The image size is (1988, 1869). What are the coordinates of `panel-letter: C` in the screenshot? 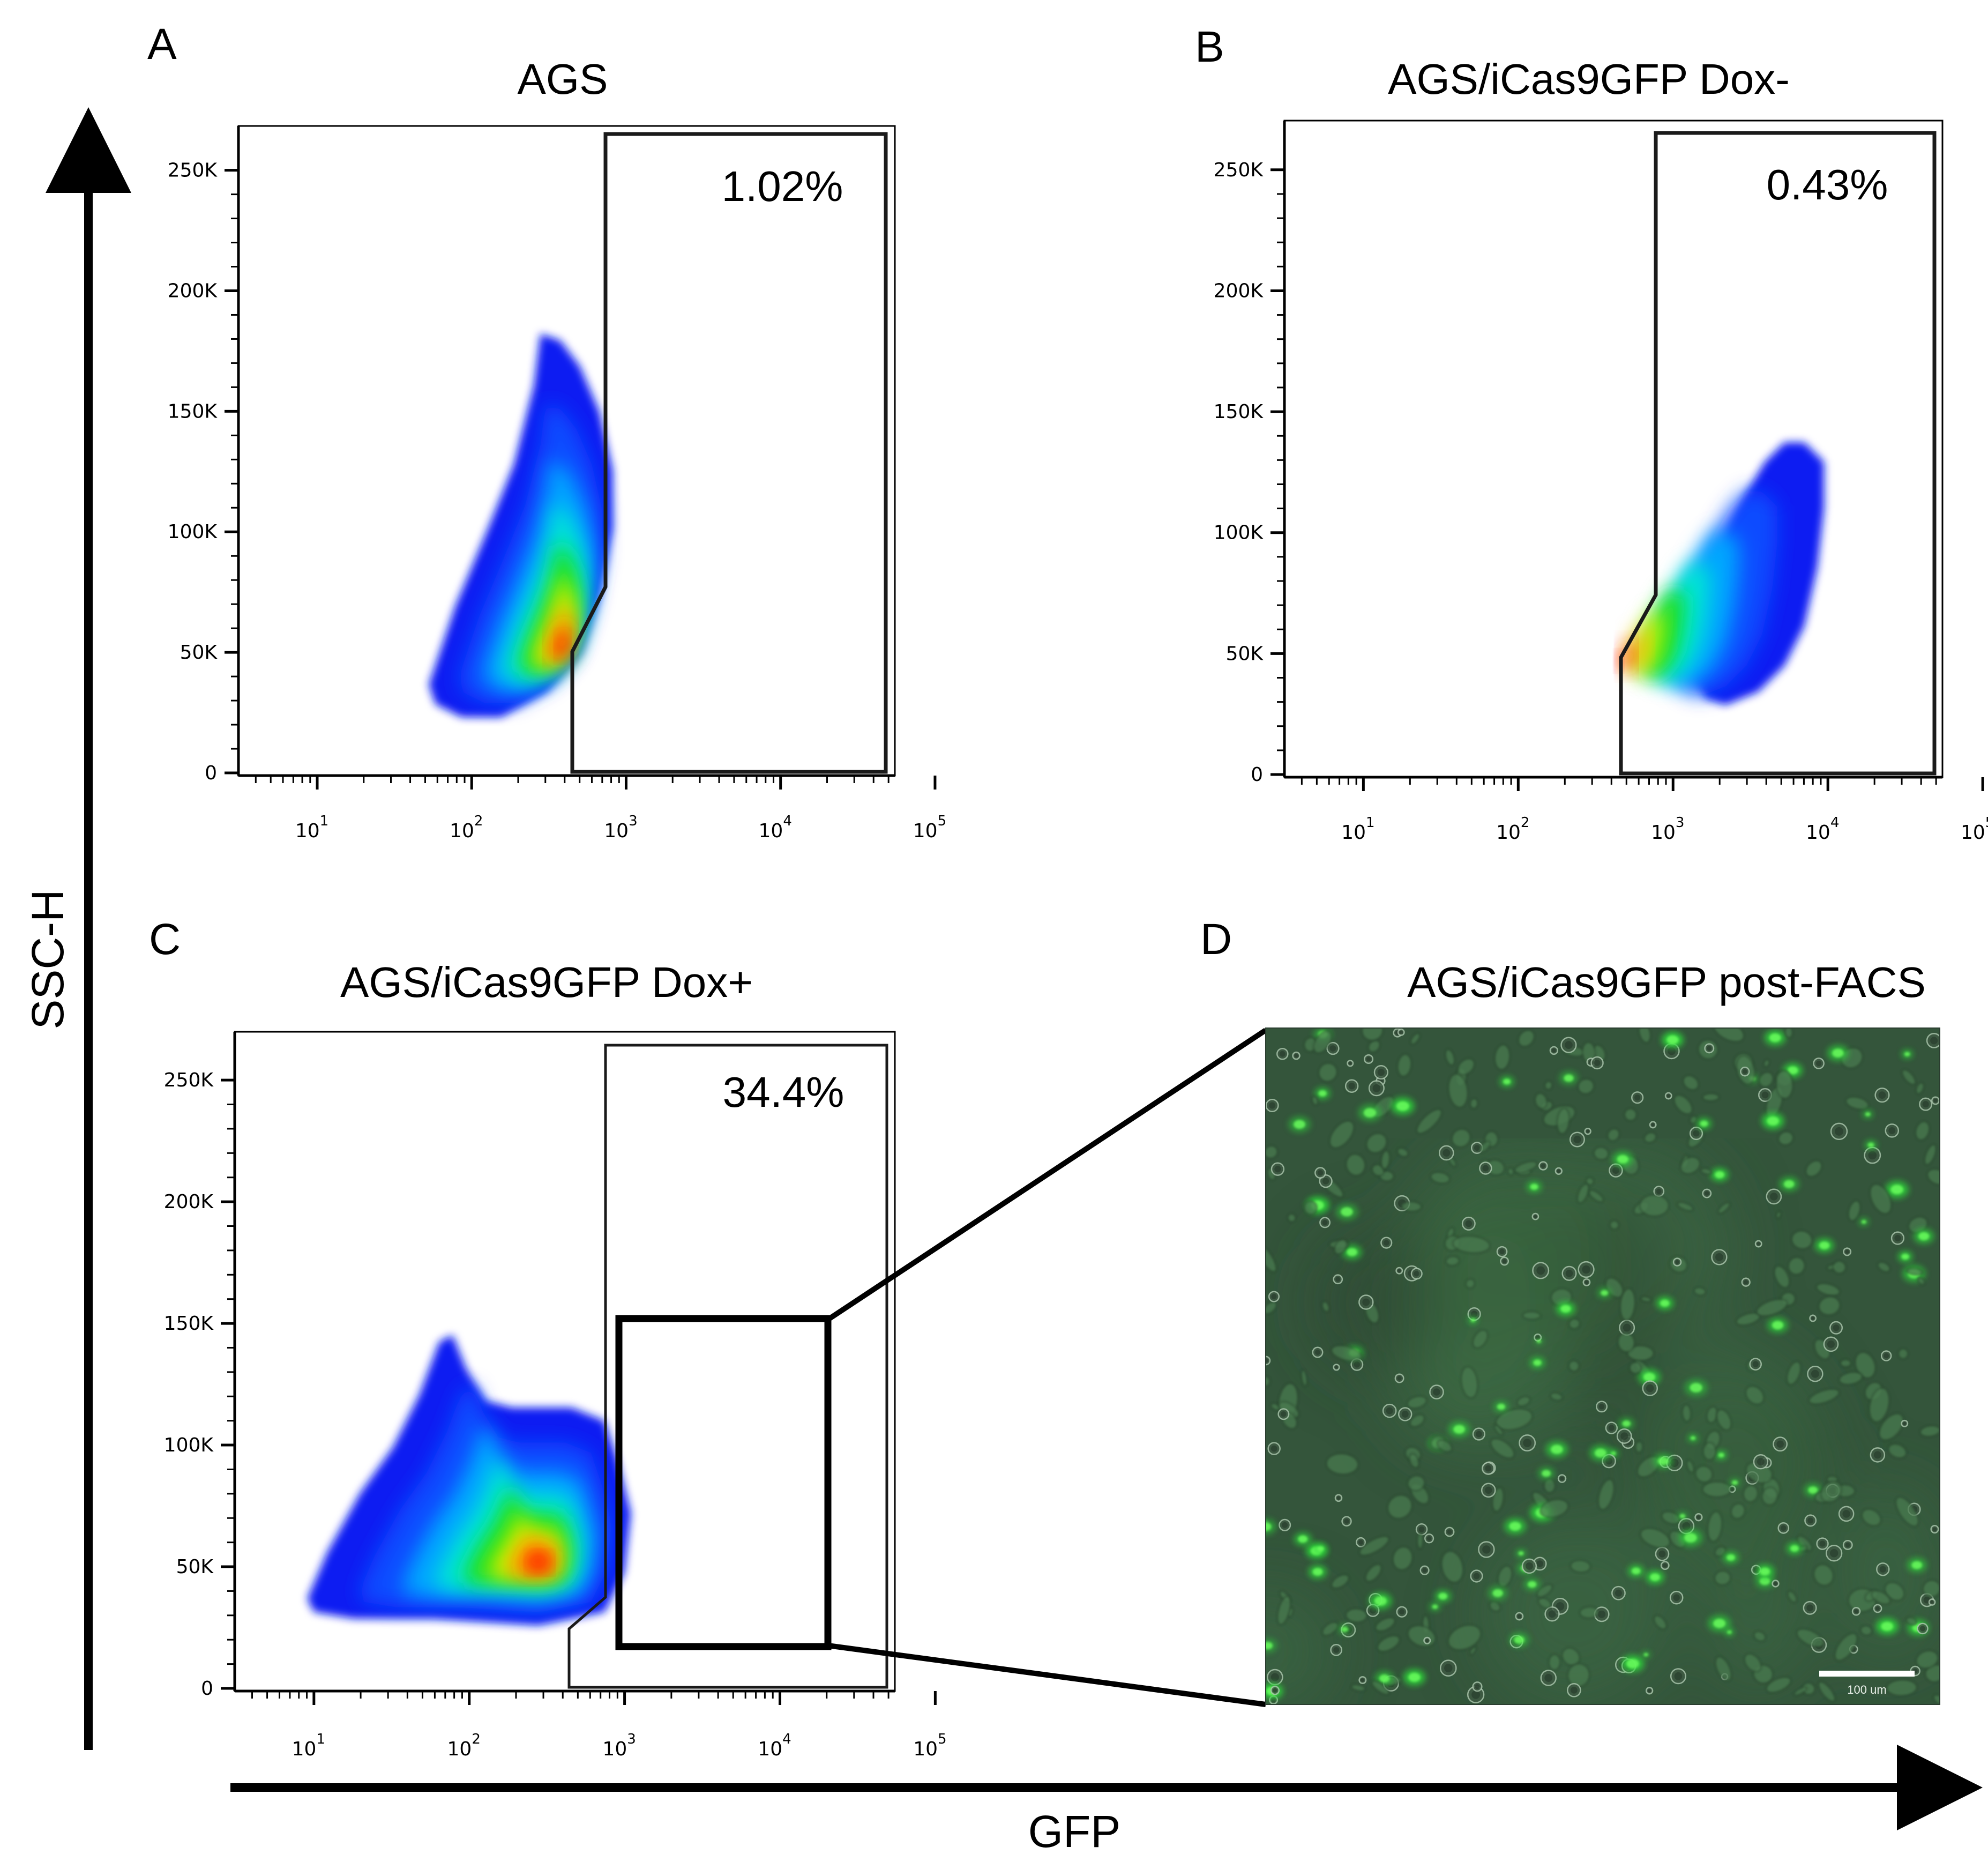 It's located at (165, 939).